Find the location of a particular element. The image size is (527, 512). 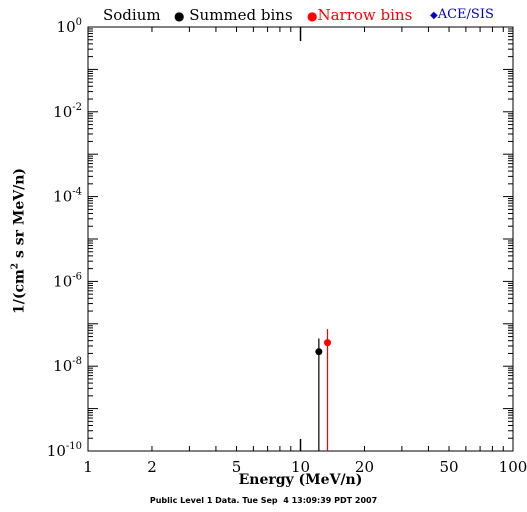

y-tick-label: 10⁻¹⁰ is located at coordinates (64, 450).